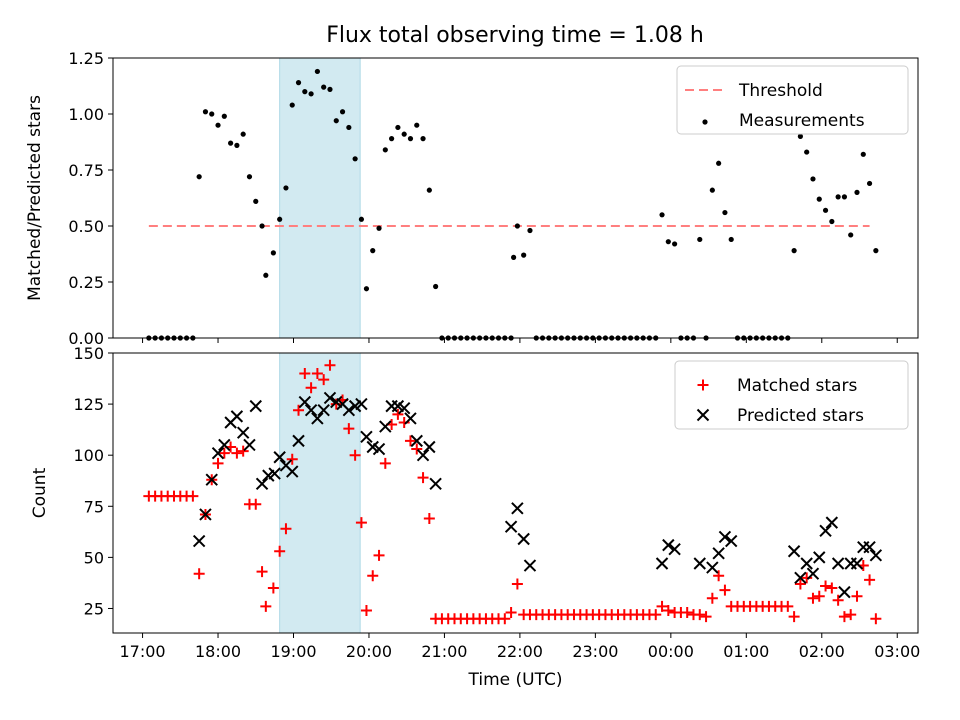 The image size is (960, 720). What do you see at coordinates (802, 121) in the screenshot?
I see `legend-label: Measurements` at bounding box center [802, 121].